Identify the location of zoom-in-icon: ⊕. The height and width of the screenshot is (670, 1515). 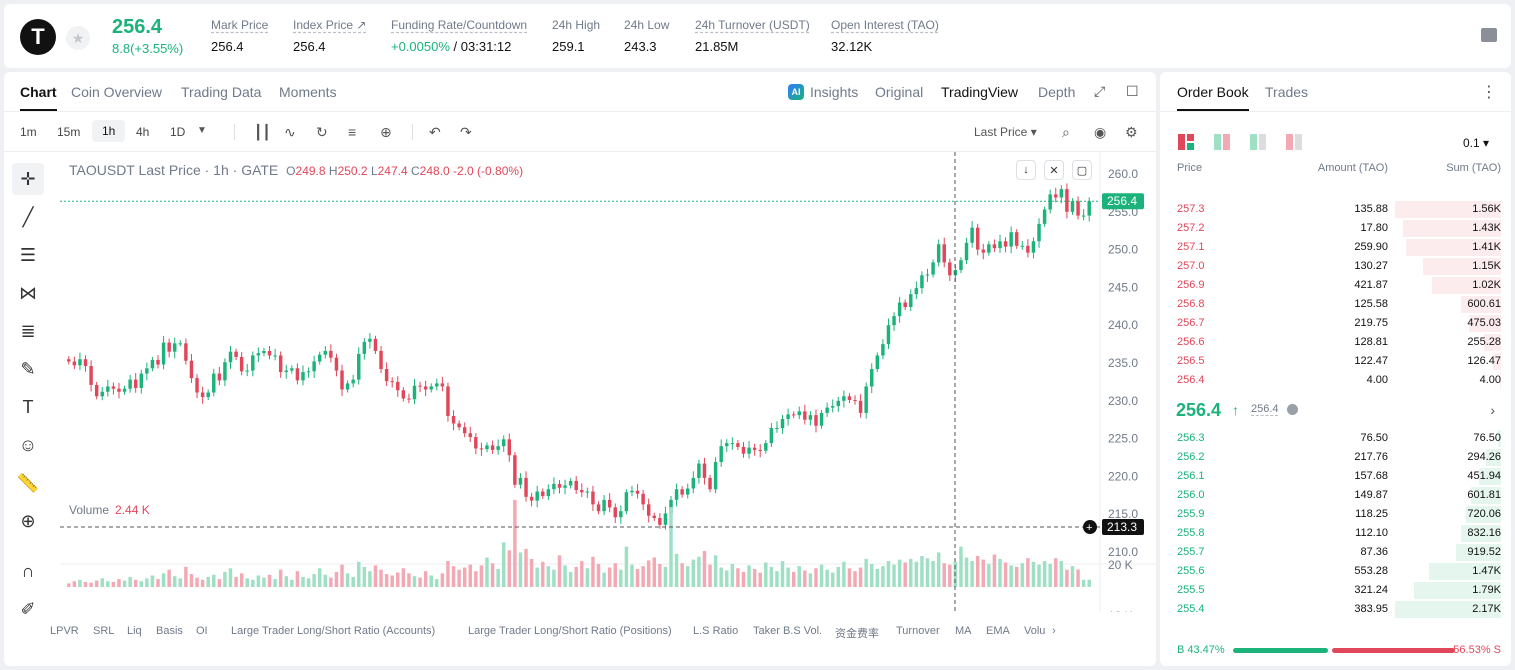
(28, 520).